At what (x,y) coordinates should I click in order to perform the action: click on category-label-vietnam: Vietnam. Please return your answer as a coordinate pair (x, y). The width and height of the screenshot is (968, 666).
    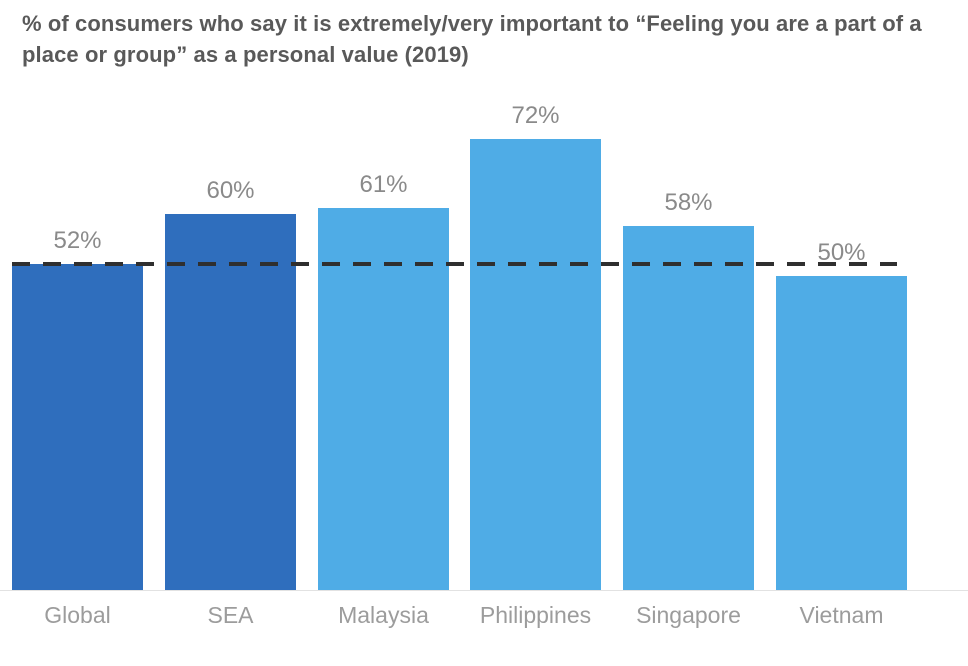
    Looking at the image, I should click on (841, 615).